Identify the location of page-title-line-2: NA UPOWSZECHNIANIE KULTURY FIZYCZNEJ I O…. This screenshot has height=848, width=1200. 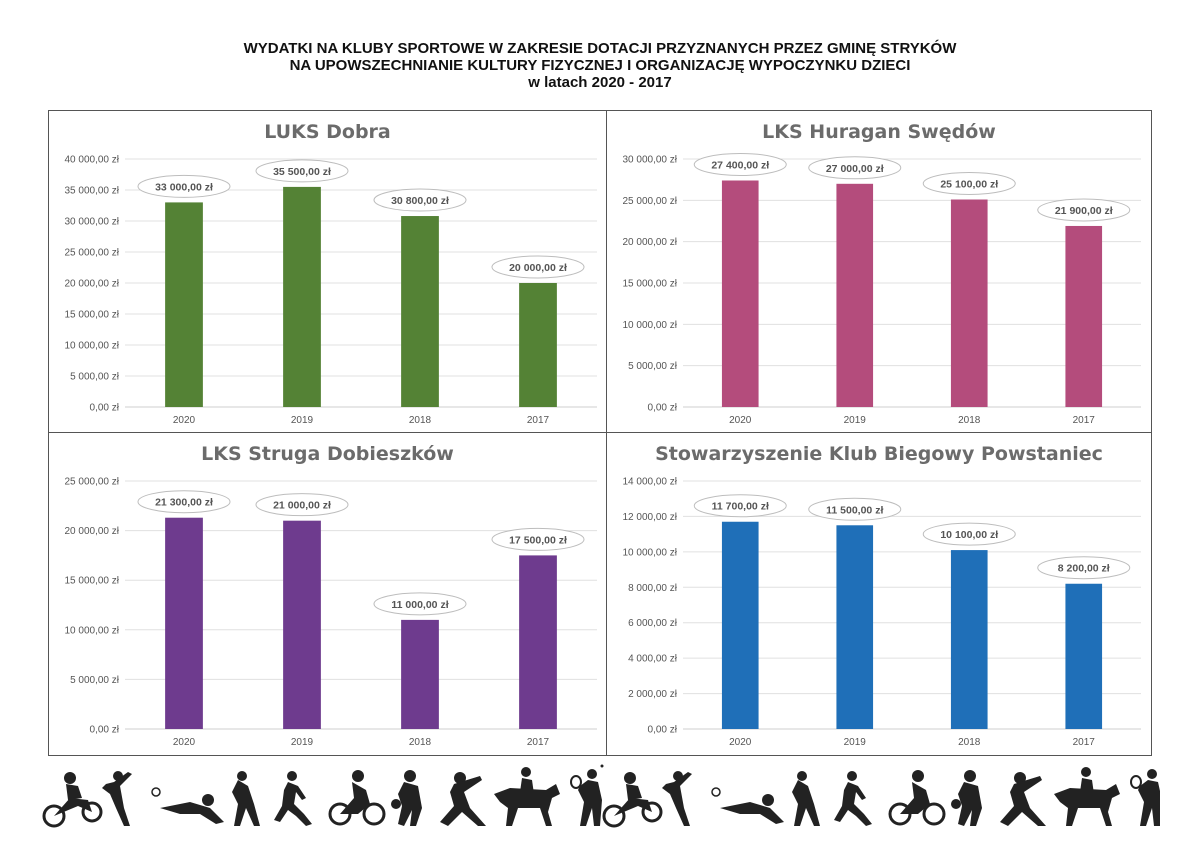
(600, 65).